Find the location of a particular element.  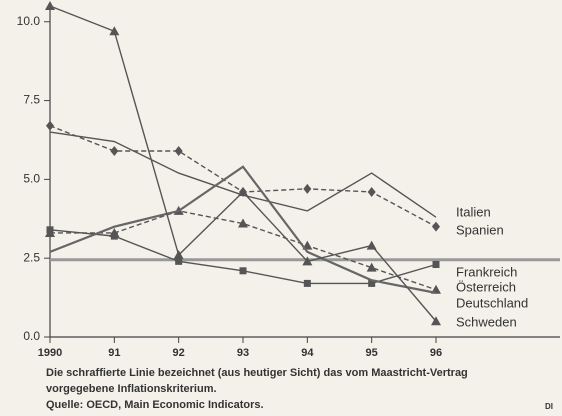

y-tick-label: 7.5 is located at coordinates (31, 100).